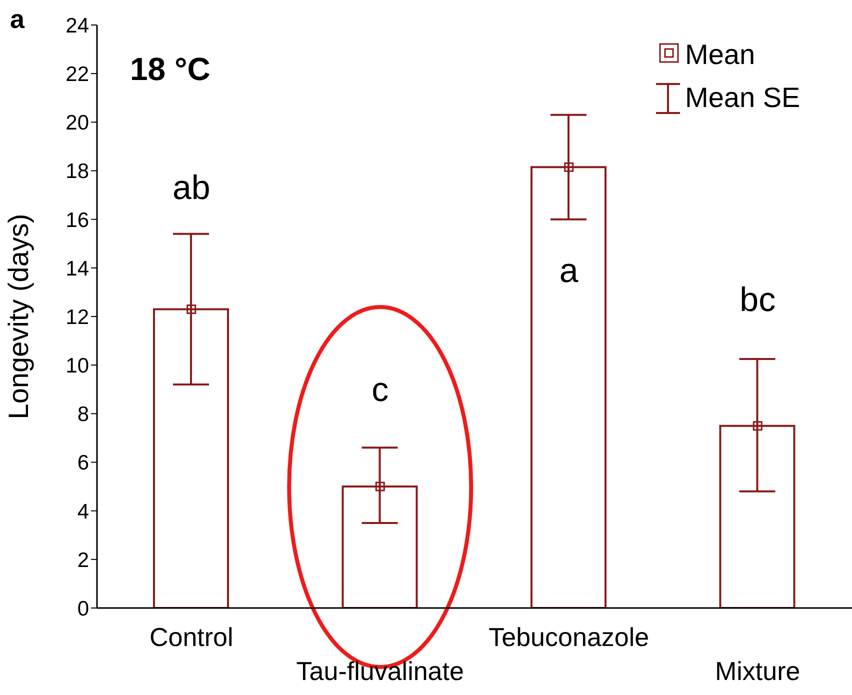 The height and width of the screenshot is (695, 852). I want to click on x-tick-label: Tebuconazole, so click(569, 637).